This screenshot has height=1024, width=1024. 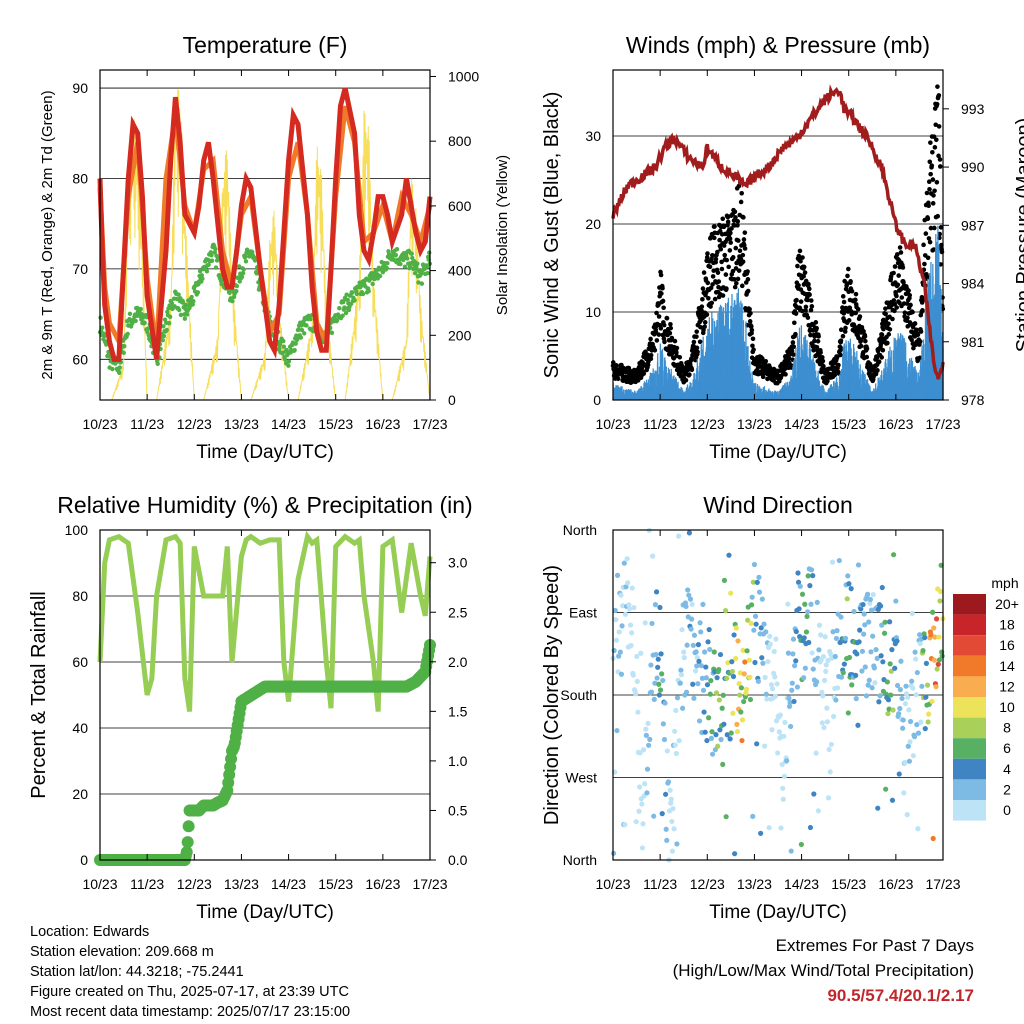 I want to click on ytick-label: 80, so click(x=80, y=178).